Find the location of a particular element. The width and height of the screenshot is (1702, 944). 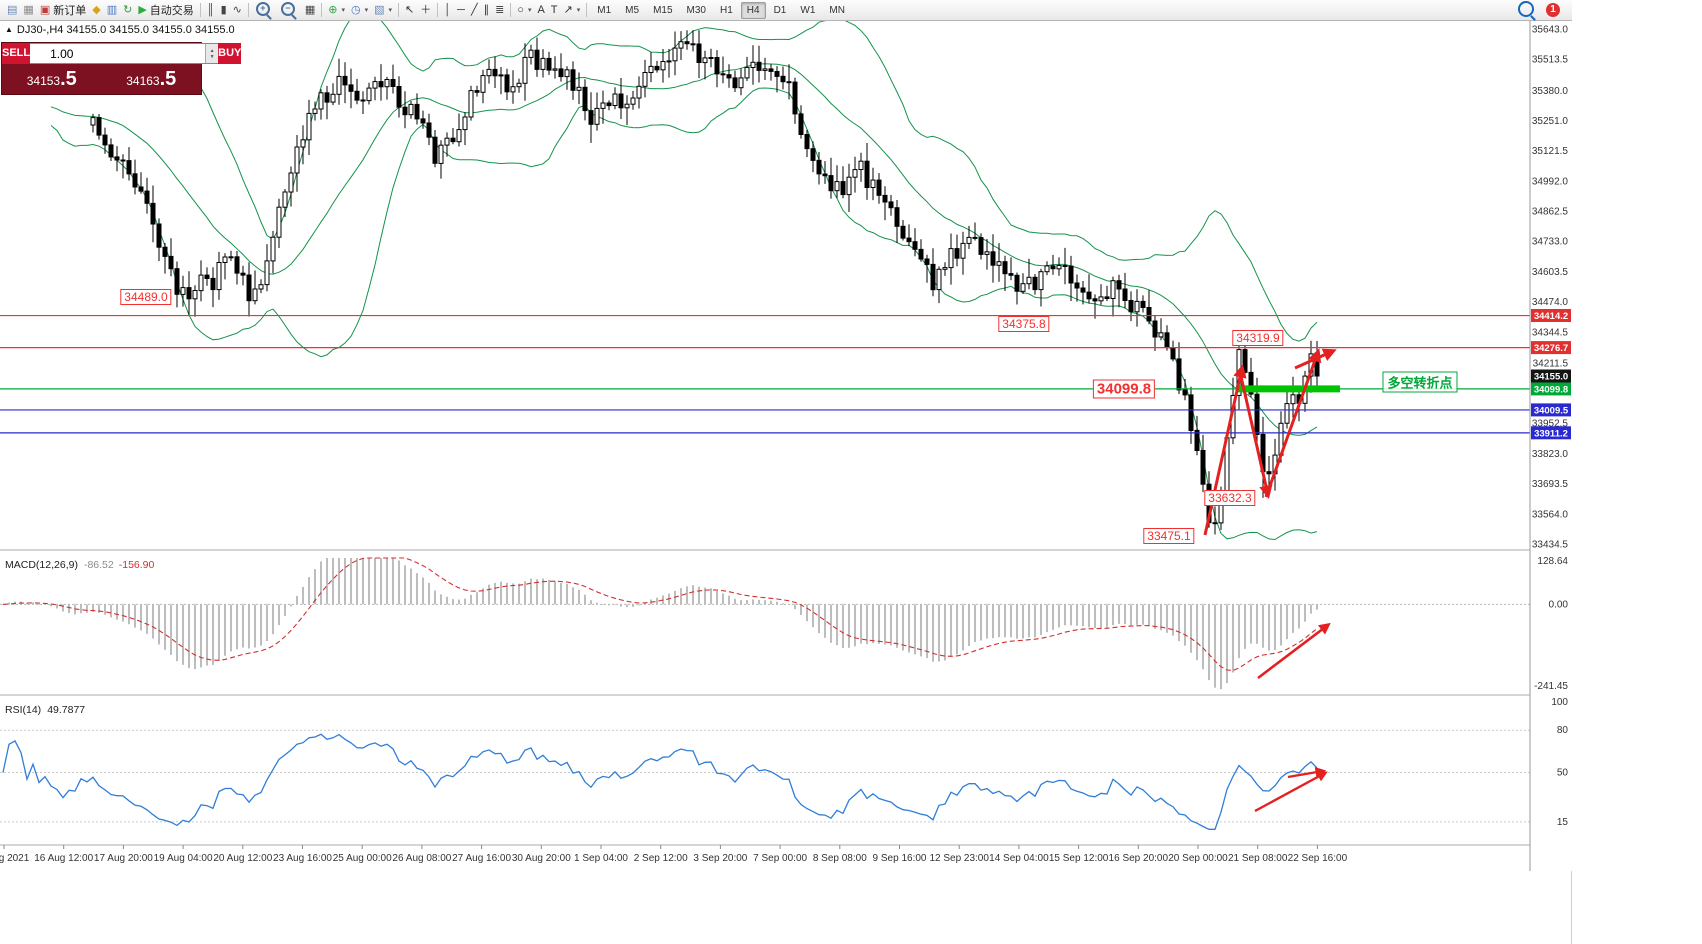

candlestick-chart-icon: ▮ is located at coordinates (224, 10).